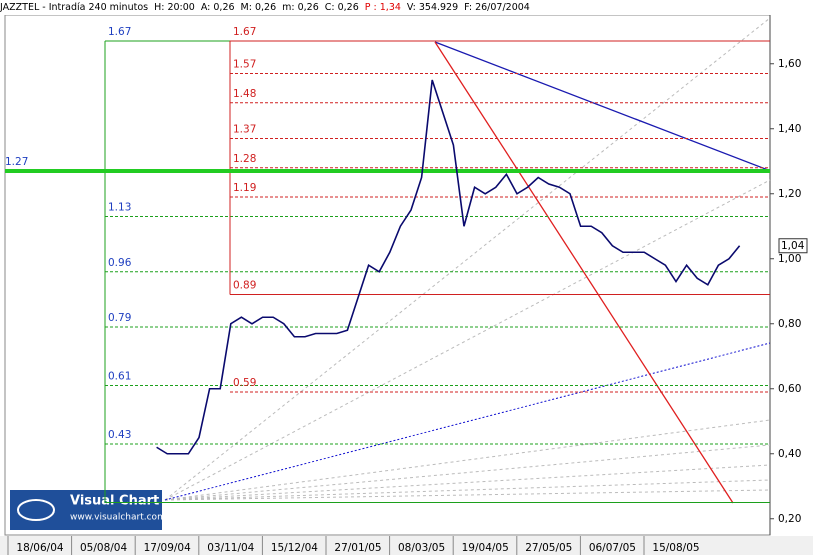 The image size is (813, 555). Describe the element at coordinates (118, 518) in the screenshot. I see `logo-url: www.visualchart.com` at that location.